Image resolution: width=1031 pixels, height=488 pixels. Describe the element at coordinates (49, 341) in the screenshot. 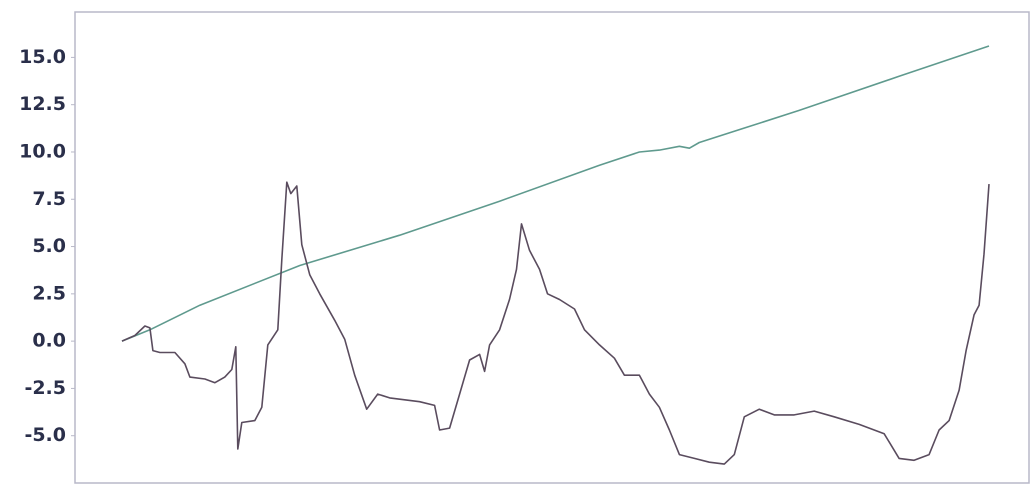

I see `y-tick-label: 0.0` at that location.